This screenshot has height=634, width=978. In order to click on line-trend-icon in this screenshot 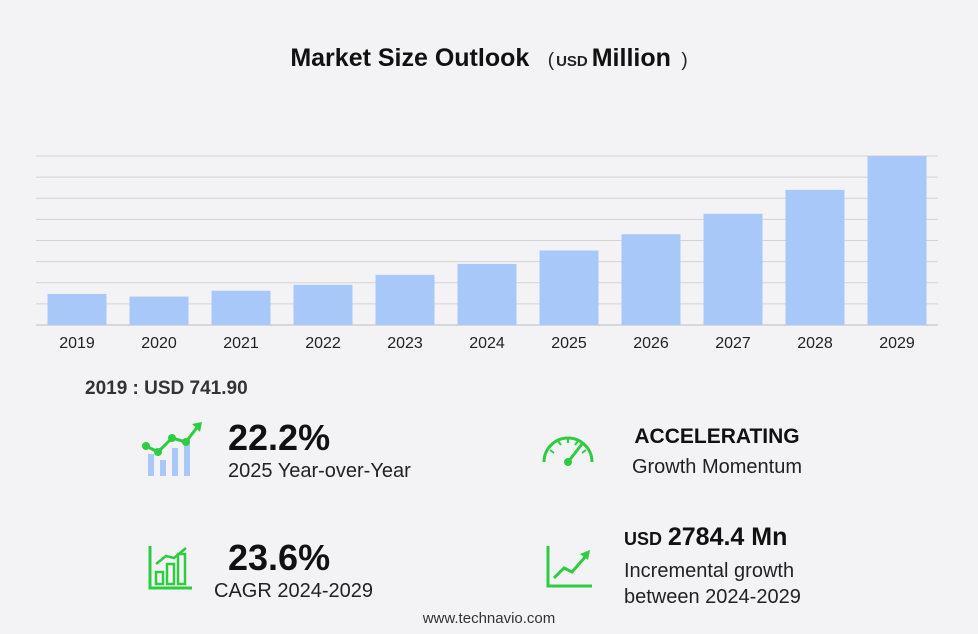, I will do `click(569, 567)`.